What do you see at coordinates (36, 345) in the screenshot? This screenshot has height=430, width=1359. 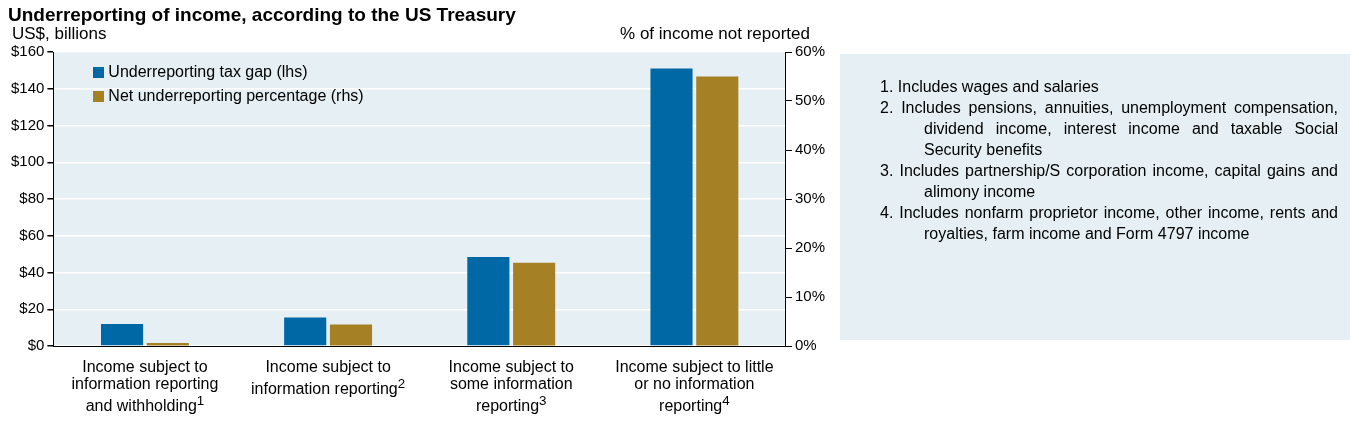 I see `y-tick-label: $0` at bounding box center [36, 345].